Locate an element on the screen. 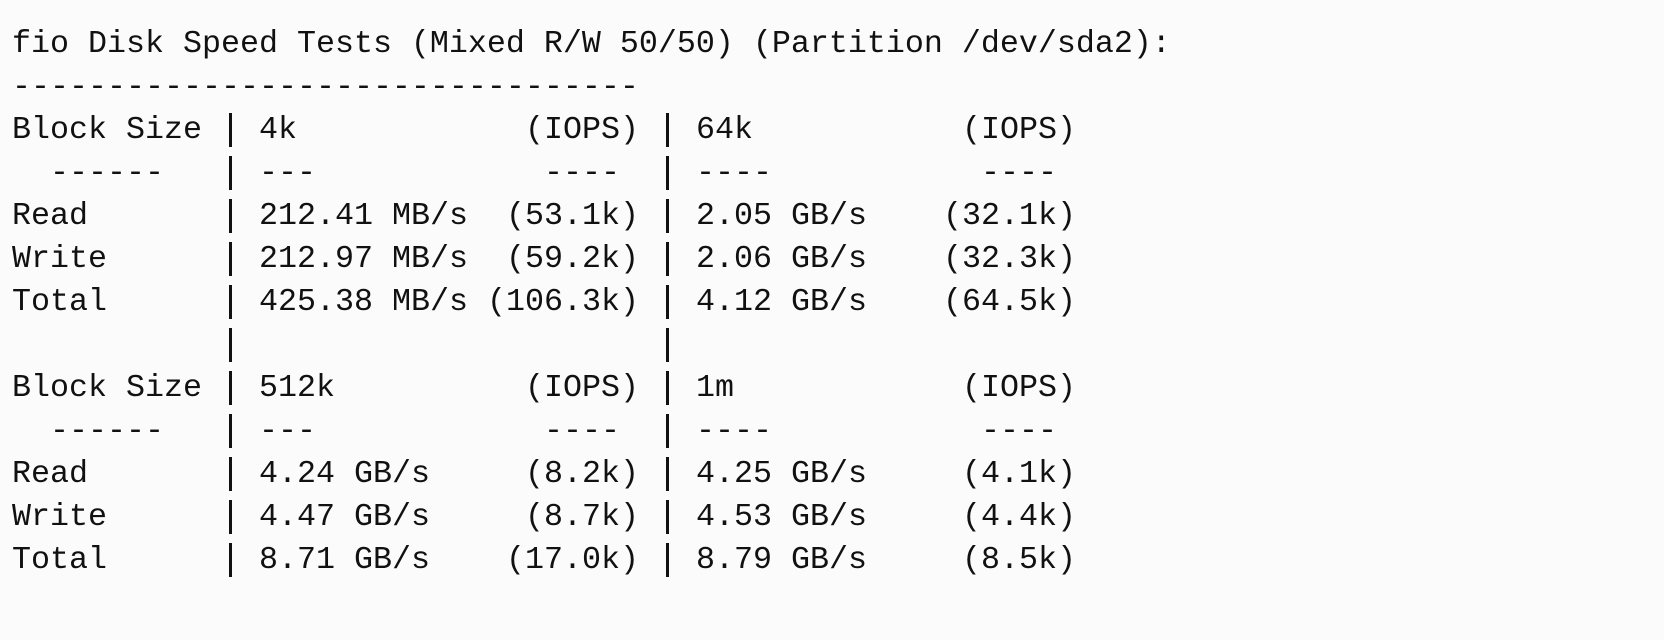  value-cell: (8.2k) is located at coordinates (582, 474).